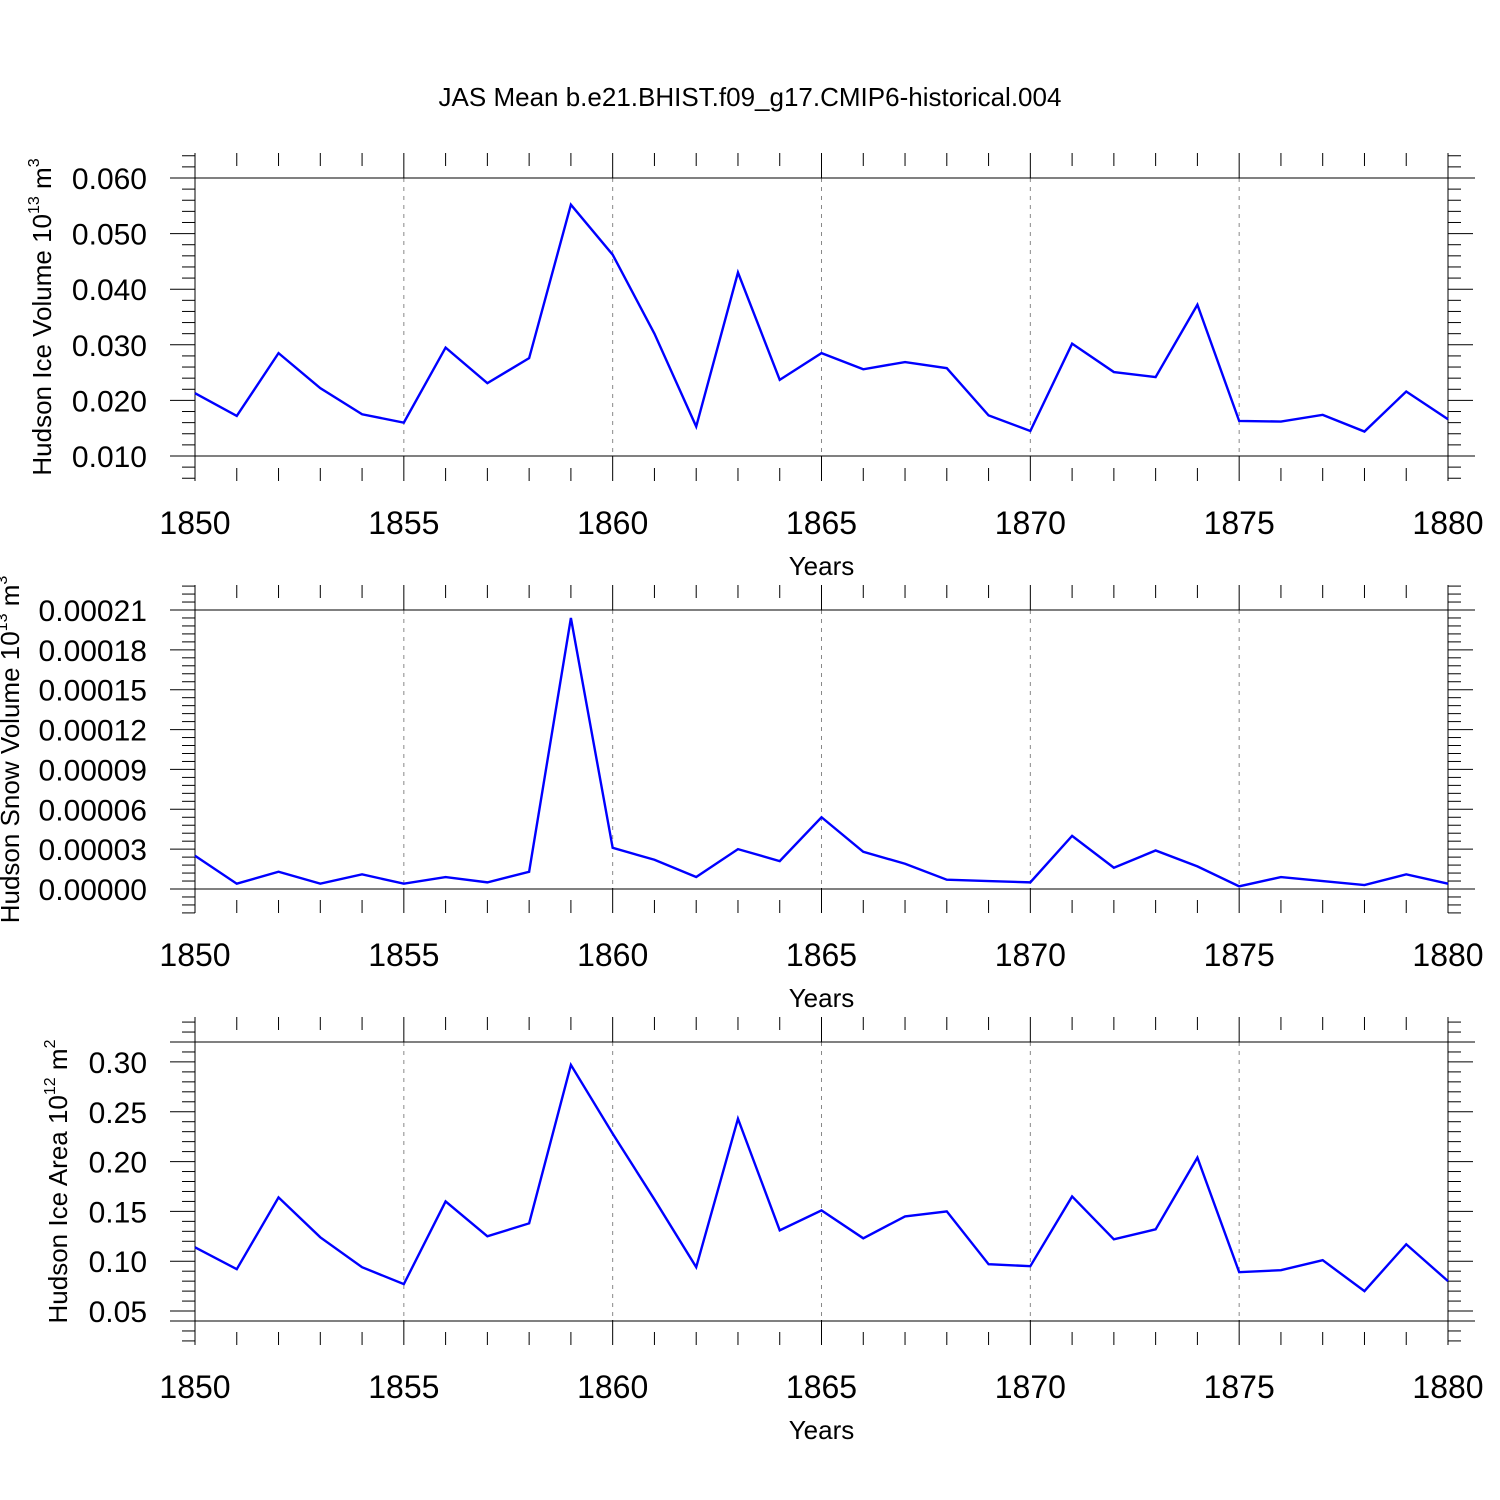 The width and height of the screenshot is (1500, 1500). I want to click on y-tick-label: 0.00009, so click(93, 770).